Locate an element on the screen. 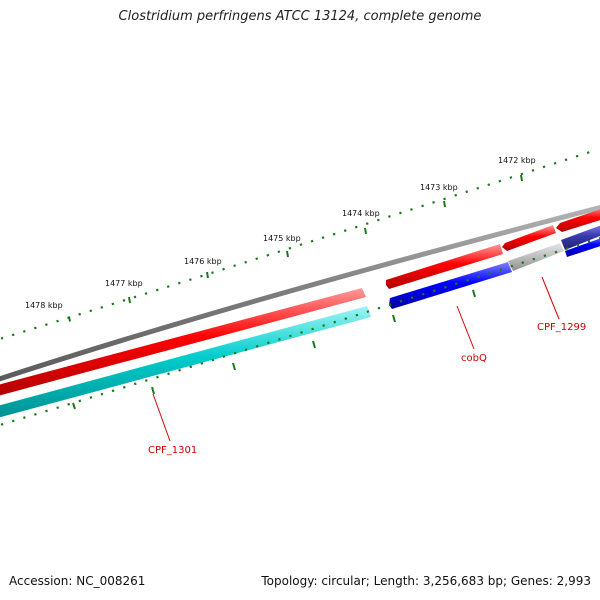 This screenshot has height=600, width=600. ruler-label: 1476 kbp is located at coordinates (203, 261).